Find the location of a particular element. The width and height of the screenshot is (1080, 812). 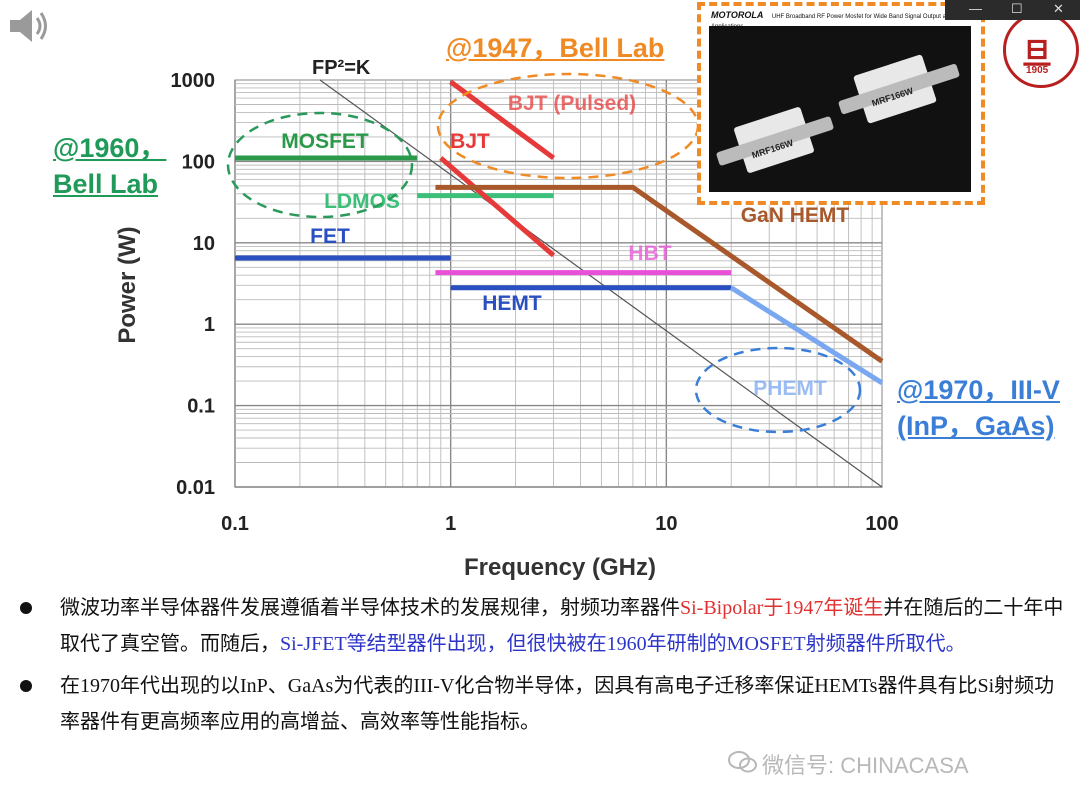

x-tick-label: 0.1 is located at coordinates (235, 524).